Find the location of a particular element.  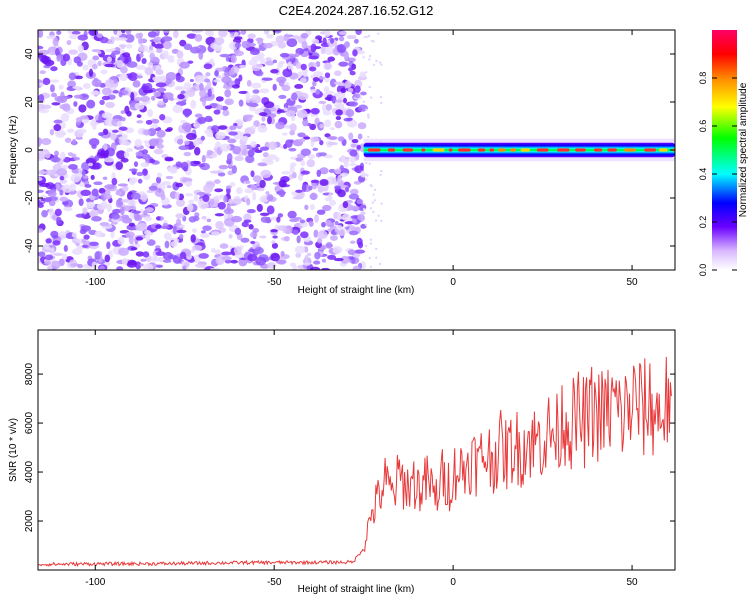

heatmap-y-label: Frequency (Hz) is located at coordinates (13, 150).